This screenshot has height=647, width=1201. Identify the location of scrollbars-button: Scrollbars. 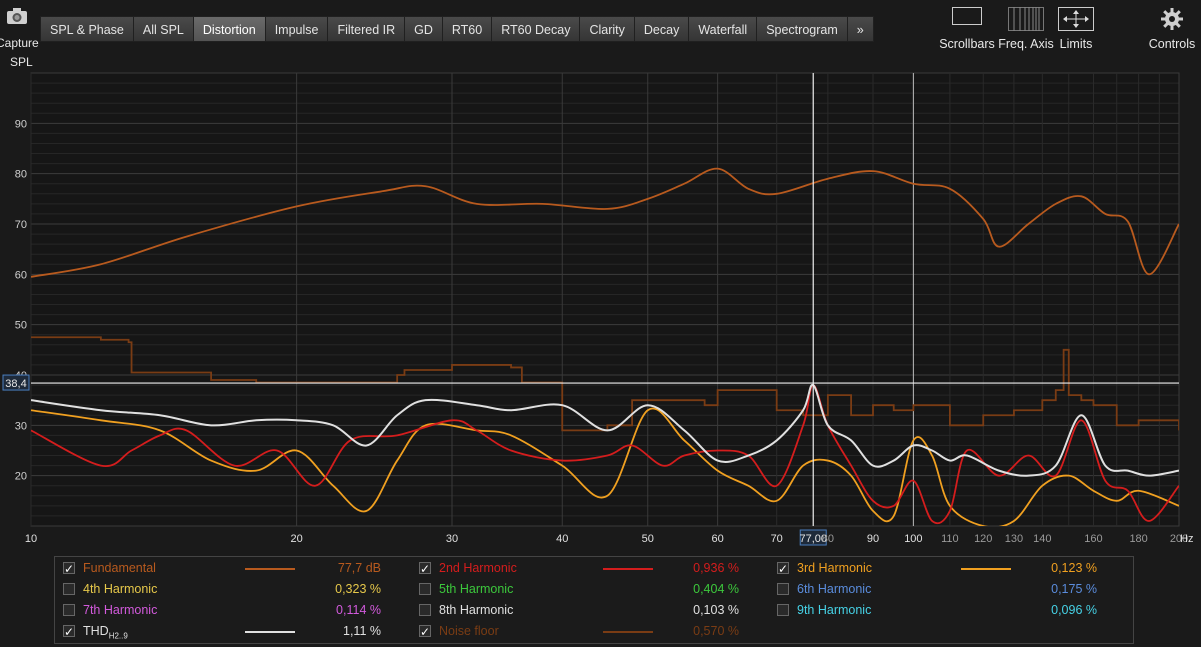
(967, 28).